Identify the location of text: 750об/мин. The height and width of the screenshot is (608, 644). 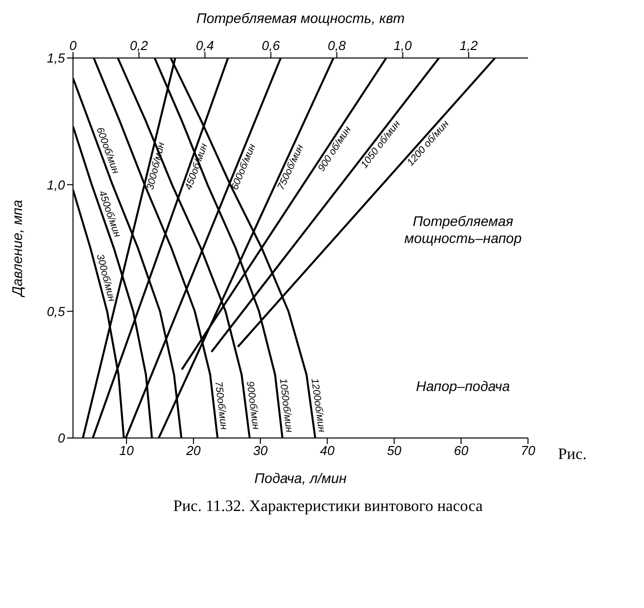
(220, 405).